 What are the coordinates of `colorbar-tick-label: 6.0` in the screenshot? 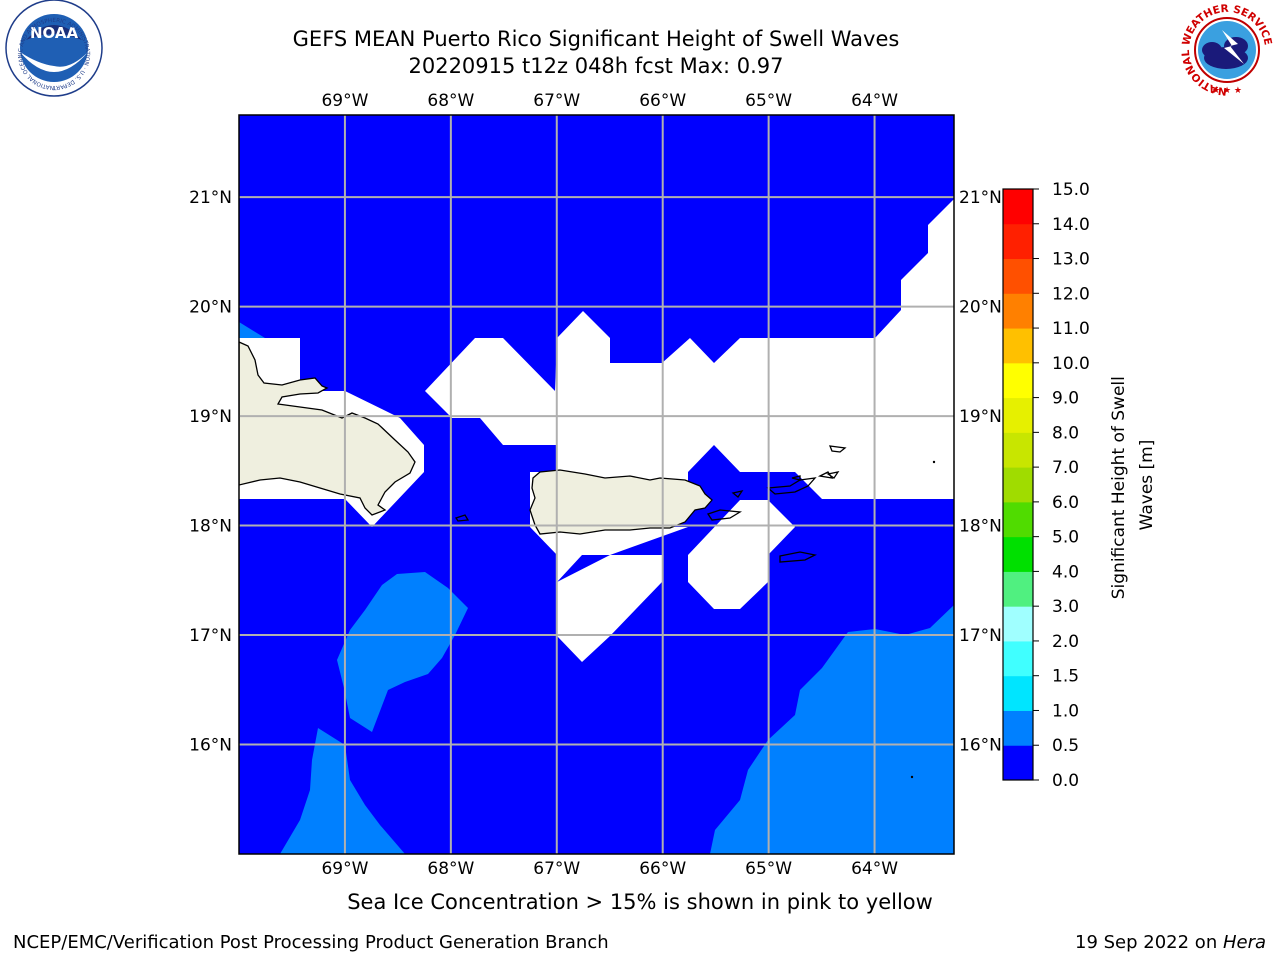 It's located at (1065, 503).